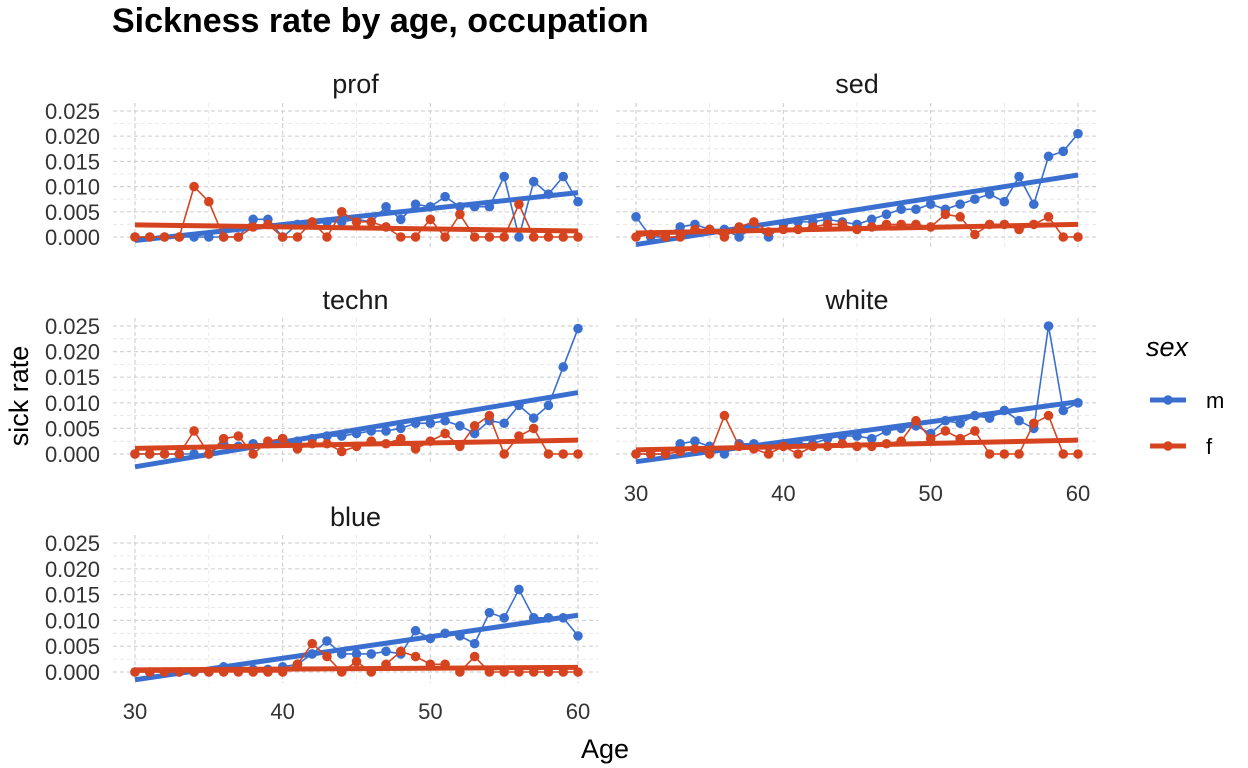 The image size is (1248, 768). I want to click on y-tick-label: 0.015, so click(72, 161).